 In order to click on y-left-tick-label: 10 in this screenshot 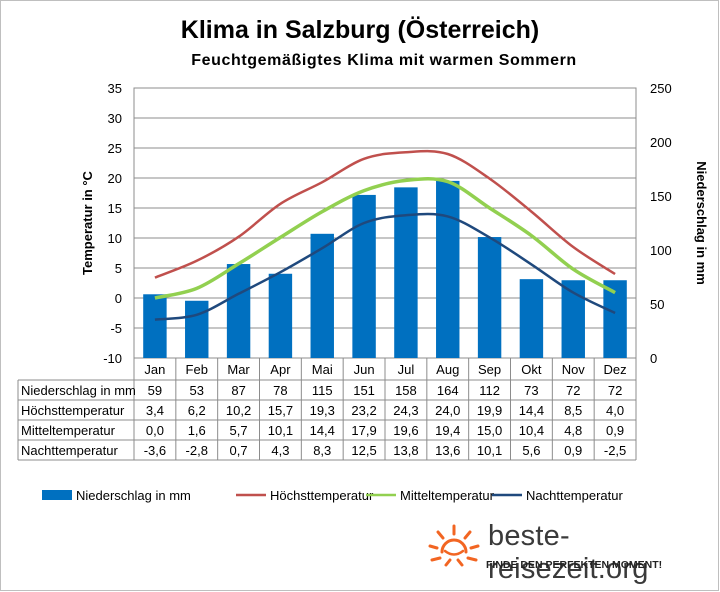, I will do `click(115, 238)`.